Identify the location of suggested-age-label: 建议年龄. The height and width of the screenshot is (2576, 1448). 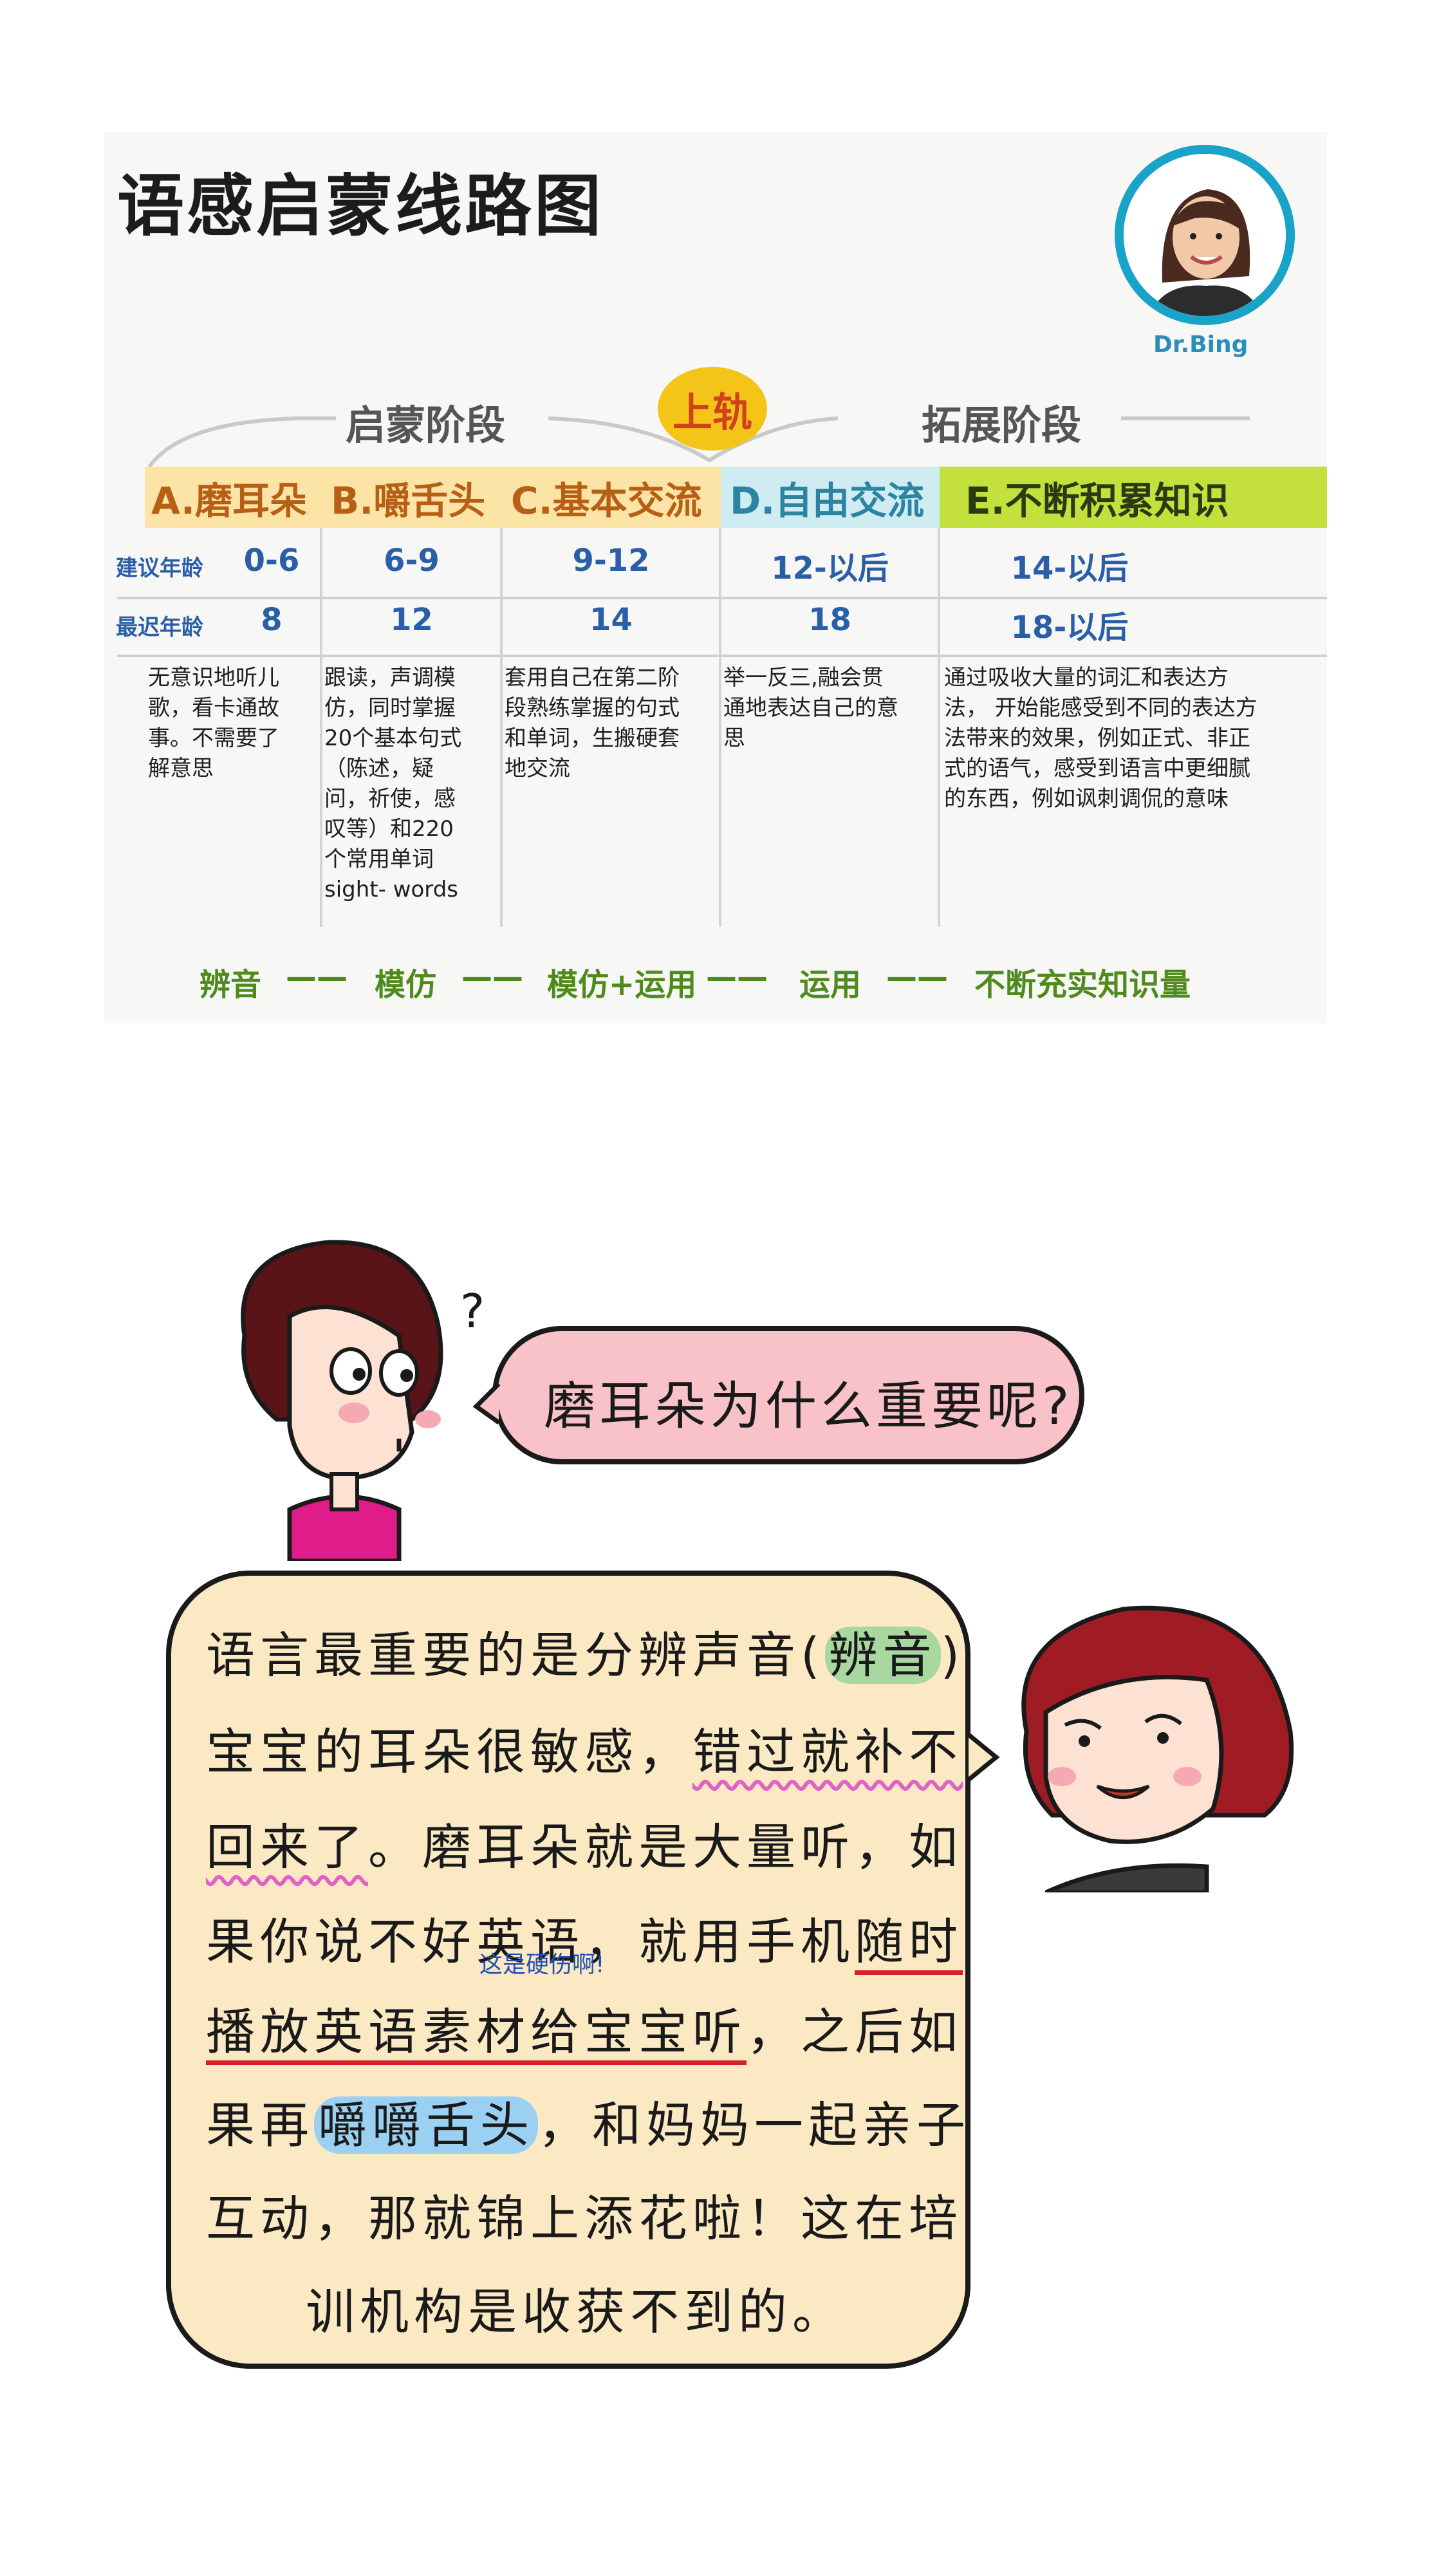
(159, 568).